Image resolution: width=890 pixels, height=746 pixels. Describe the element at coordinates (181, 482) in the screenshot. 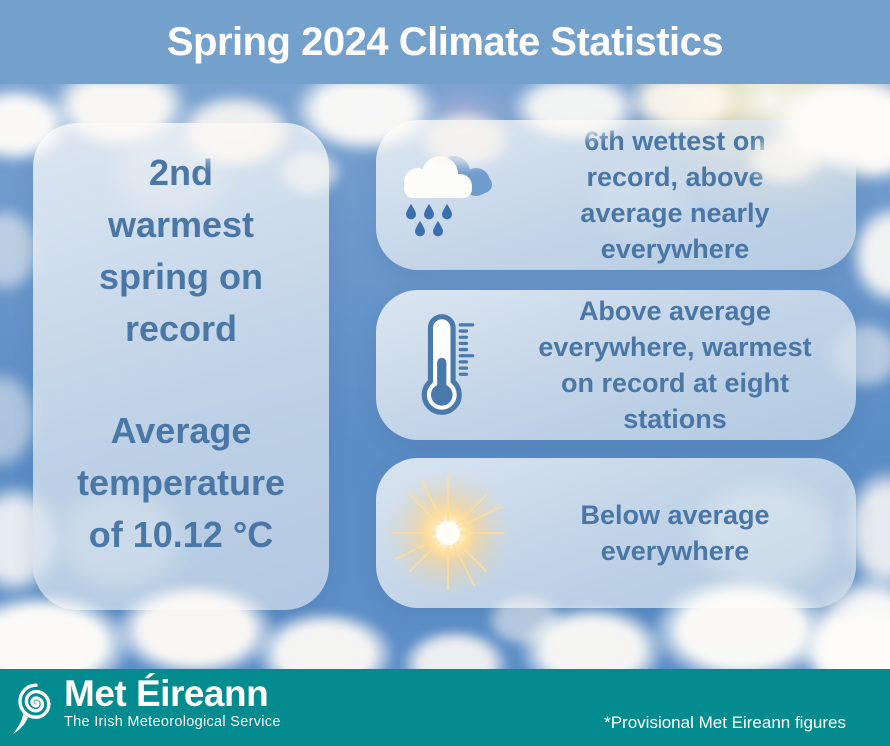

I see `summary-detail: Average temperature of 10.12 °C` at that location.